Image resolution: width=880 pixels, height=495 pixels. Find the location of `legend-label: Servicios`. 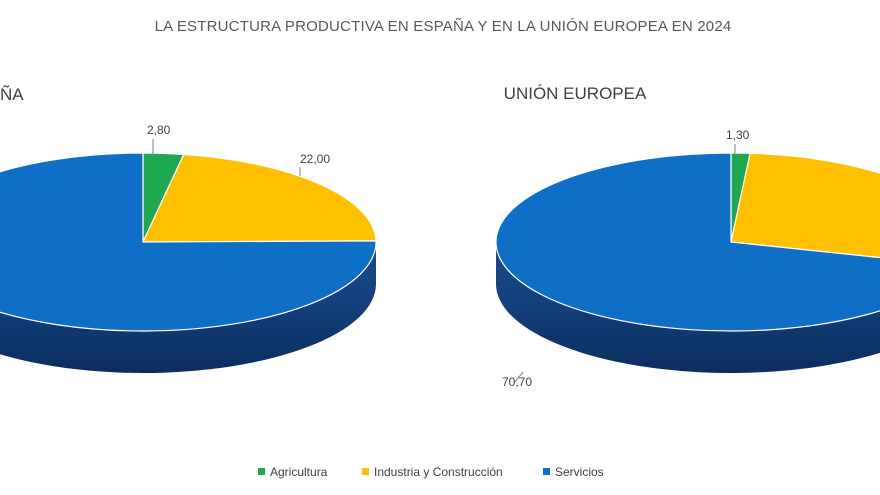

legend-label: Servicios is located at coordinates (579, 472).